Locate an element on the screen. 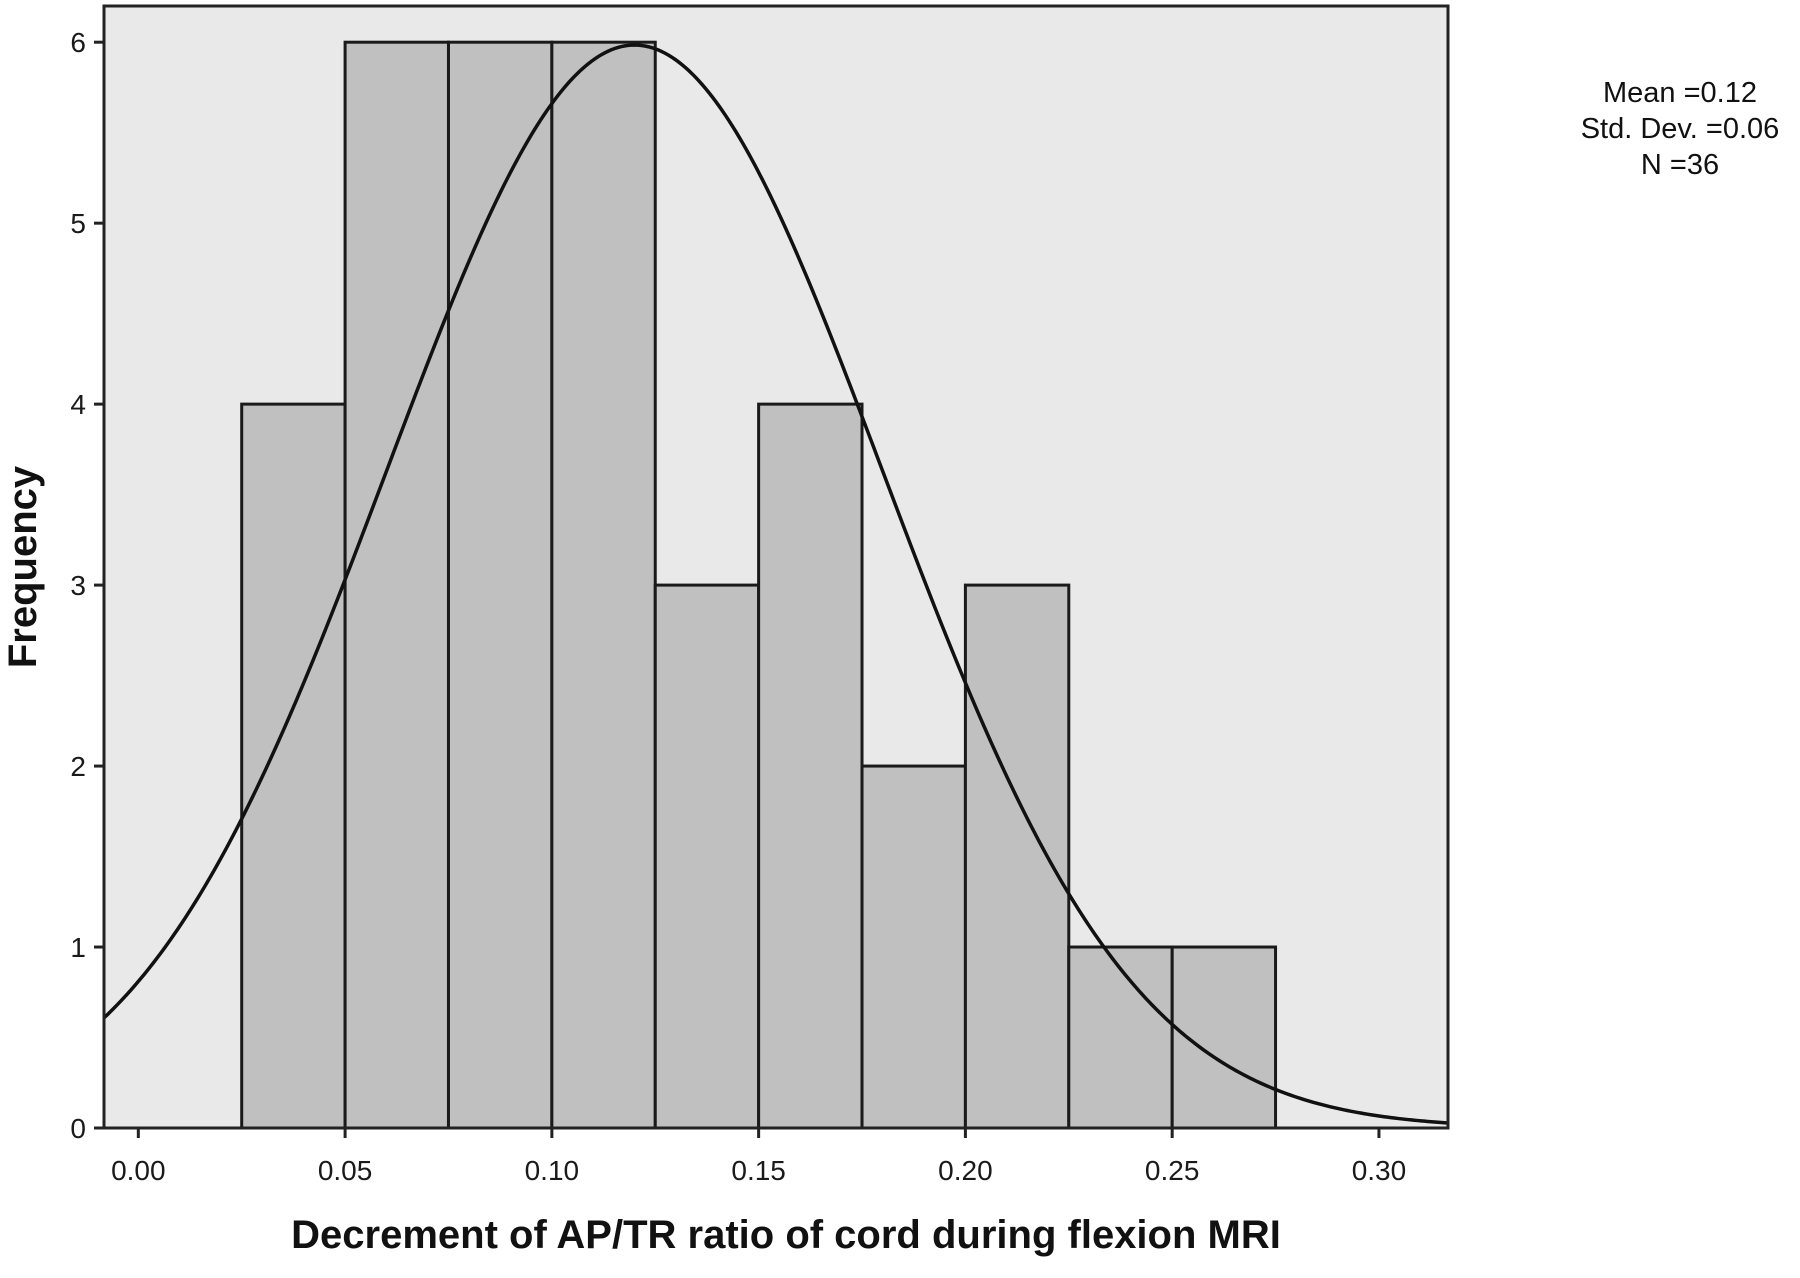 The image size is (1800, 1278). y-tick-label: 3 is located at coordinates (78, 585).